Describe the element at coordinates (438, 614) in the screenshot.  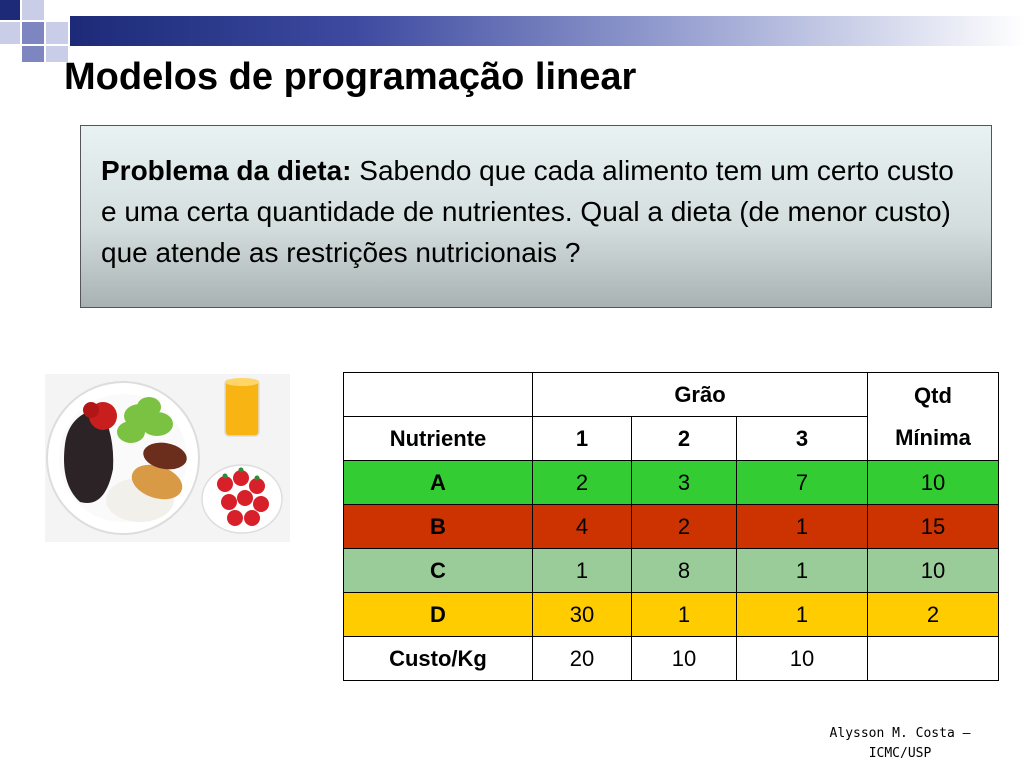
I see `nutrient-name: D` at that location.